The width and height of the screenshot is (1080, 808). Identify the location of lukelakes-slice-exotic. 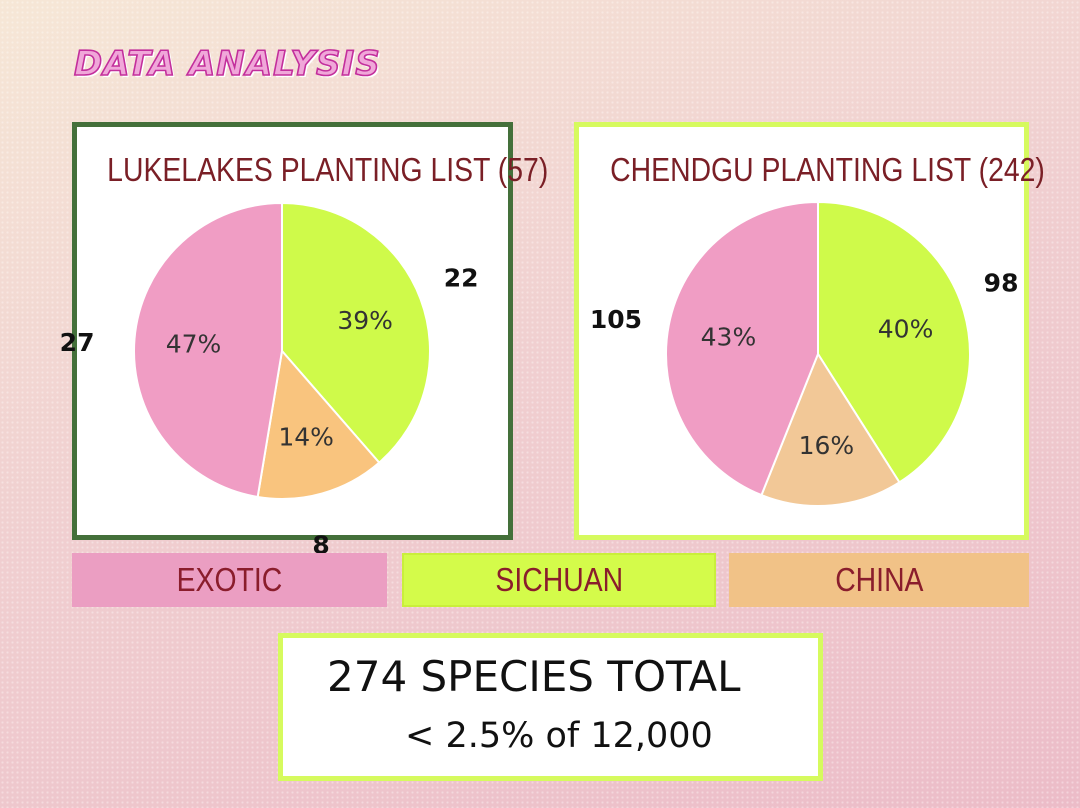
(208, 350).